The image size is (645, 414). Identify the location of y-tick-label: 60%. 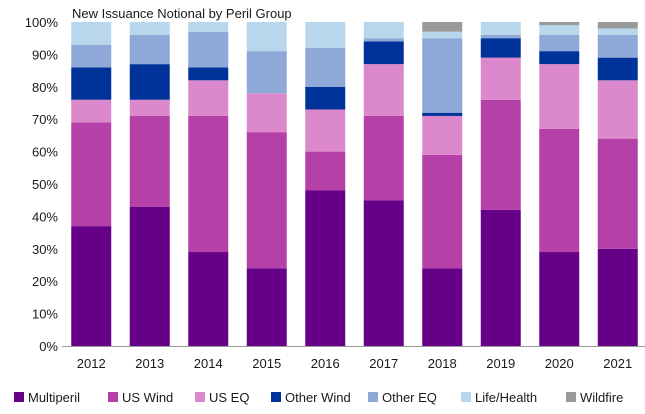
(45, 152).